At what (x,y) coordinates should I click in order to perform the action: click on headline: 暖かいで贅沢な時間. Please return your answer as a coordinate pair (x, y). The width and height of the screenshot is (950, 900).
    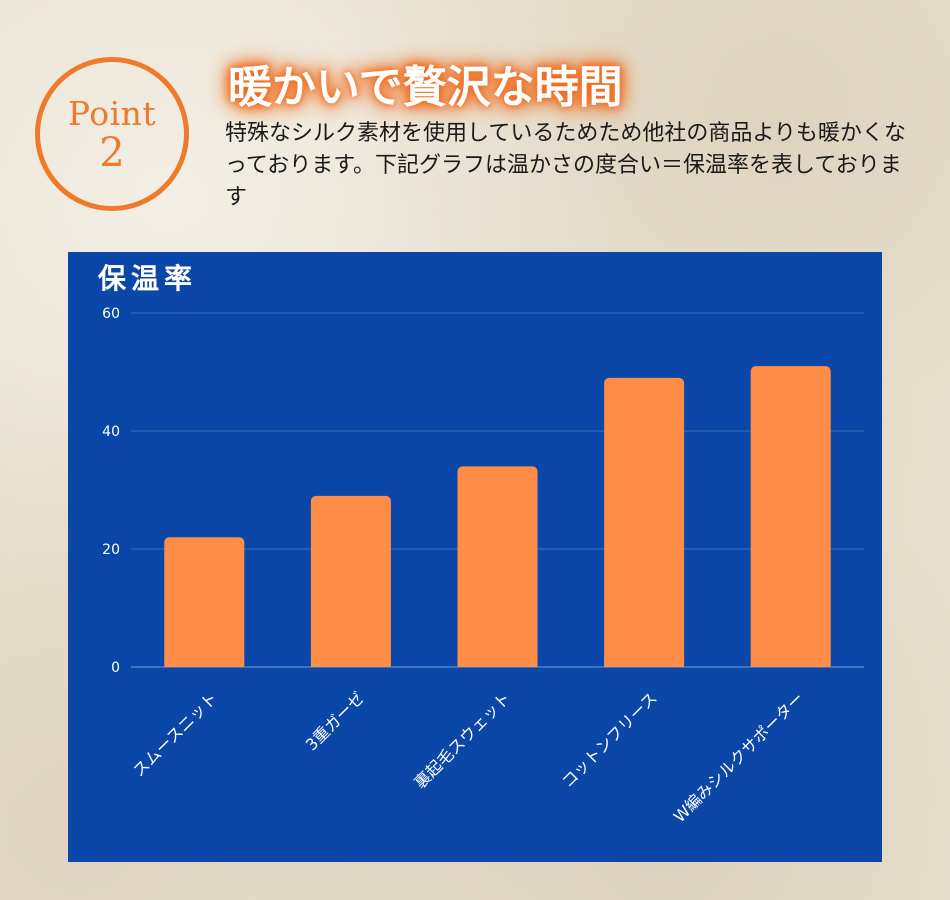
    Looking at the image, I should click on (425, 87).